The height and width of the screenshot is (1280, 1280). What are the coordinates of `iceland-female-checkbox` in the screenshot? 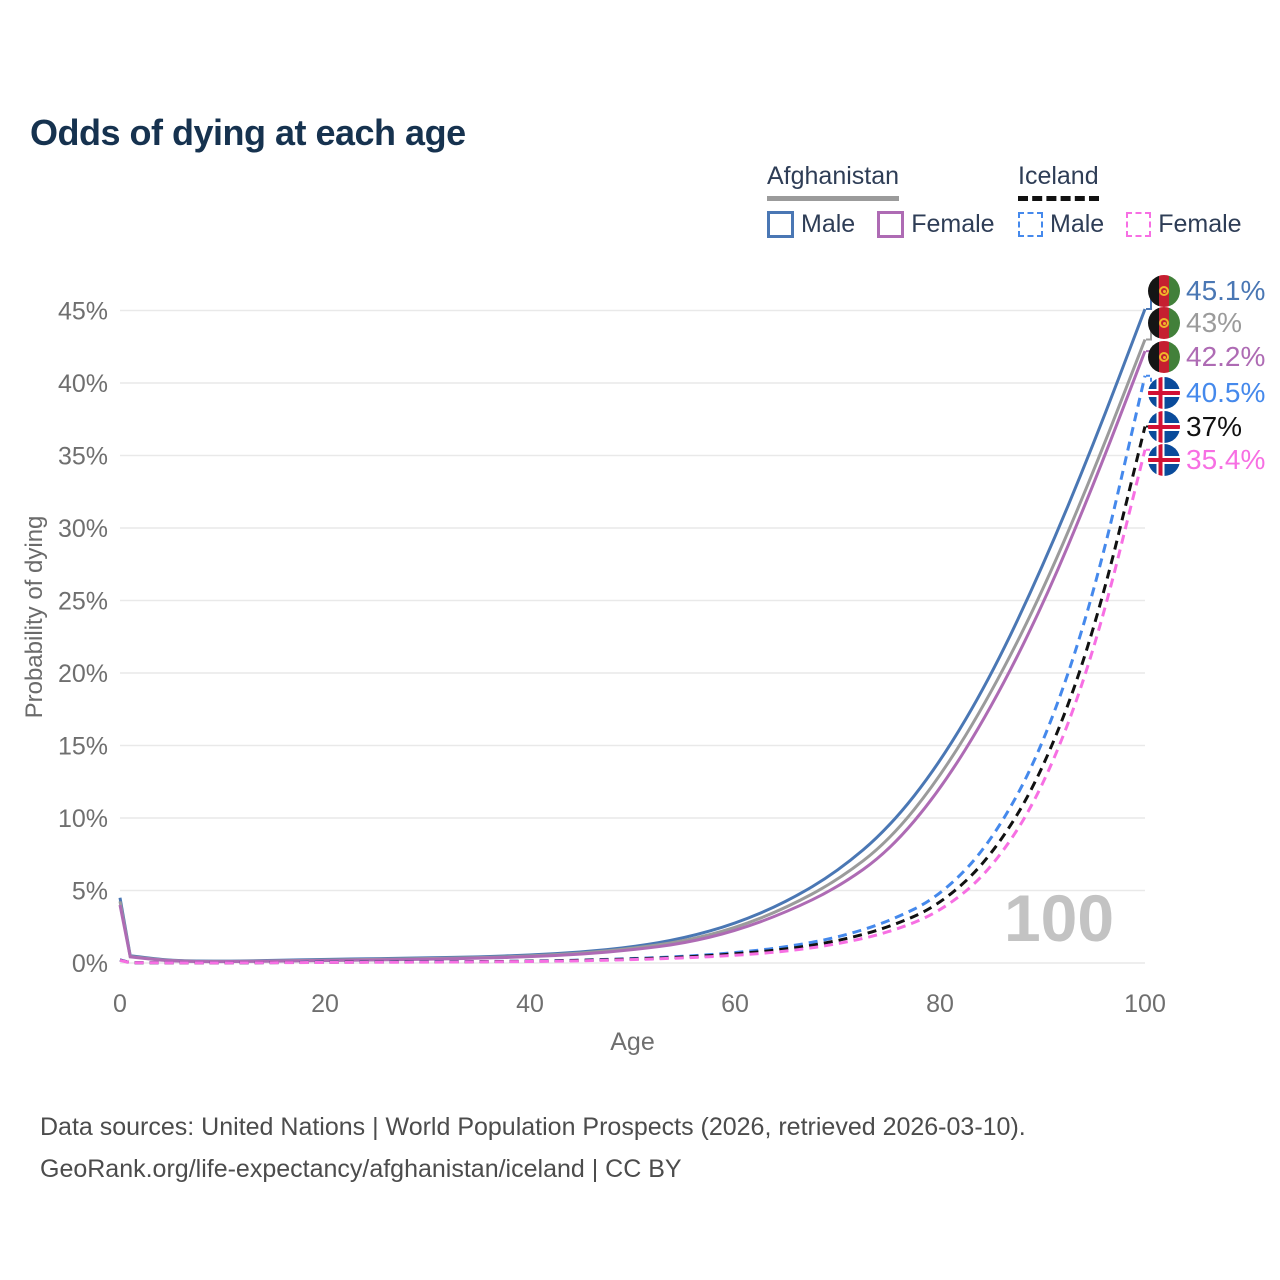 It's located at (1139, 224).